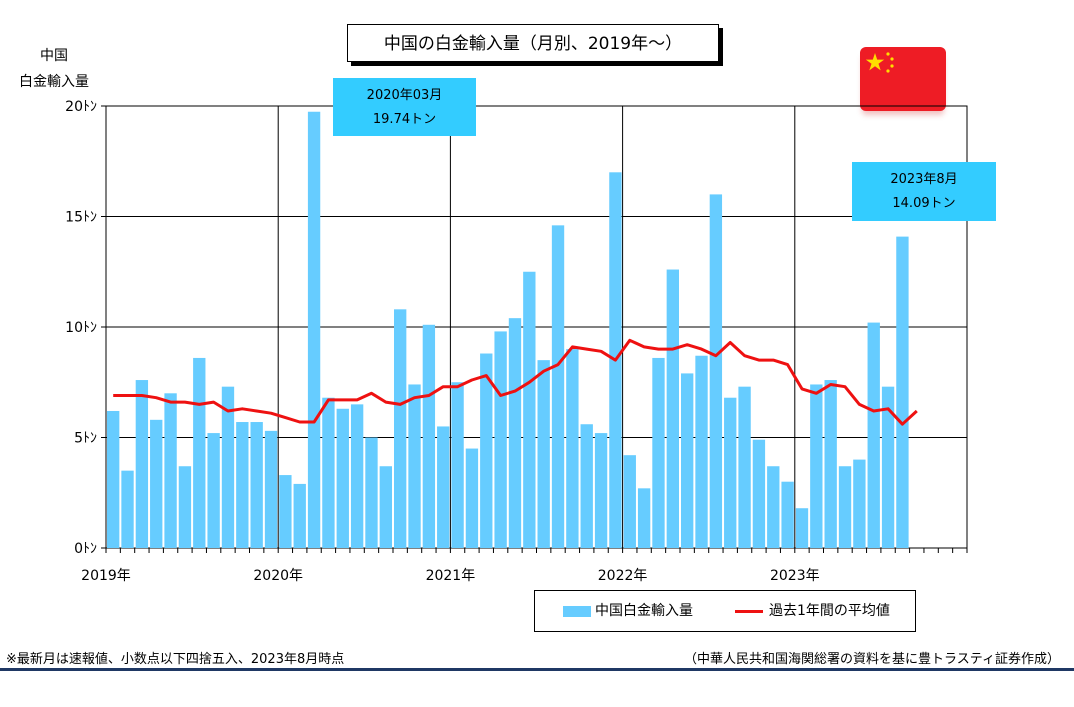 The image size is (1074, 707). Describe the element at coordinates (54, 56) in the screenshot. I see `y-axis-title-line1: 中国` at that location.